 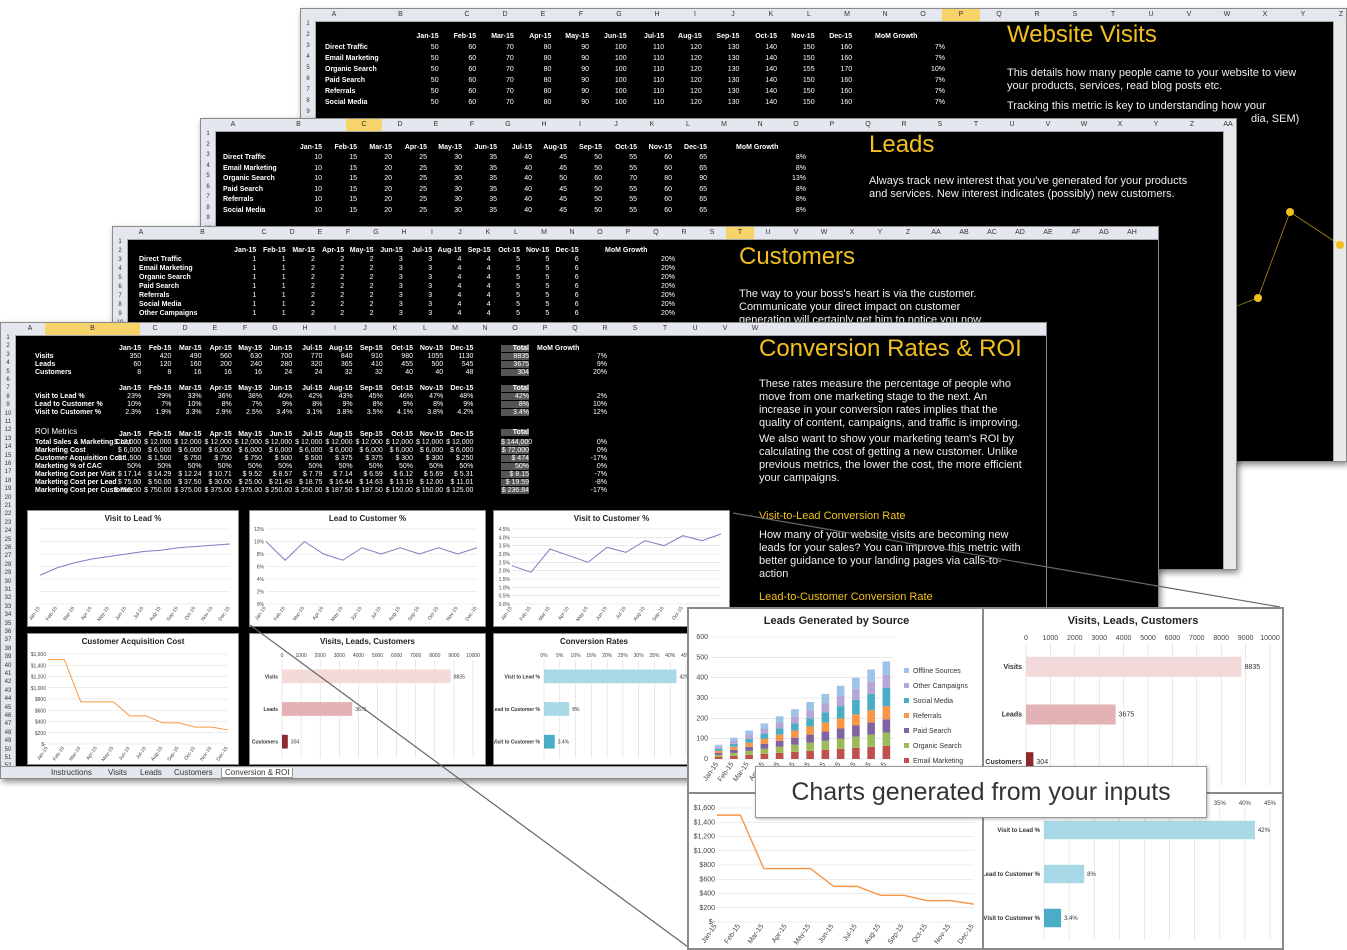 I want to click on column-letter: E, so click(x=320, y=232).